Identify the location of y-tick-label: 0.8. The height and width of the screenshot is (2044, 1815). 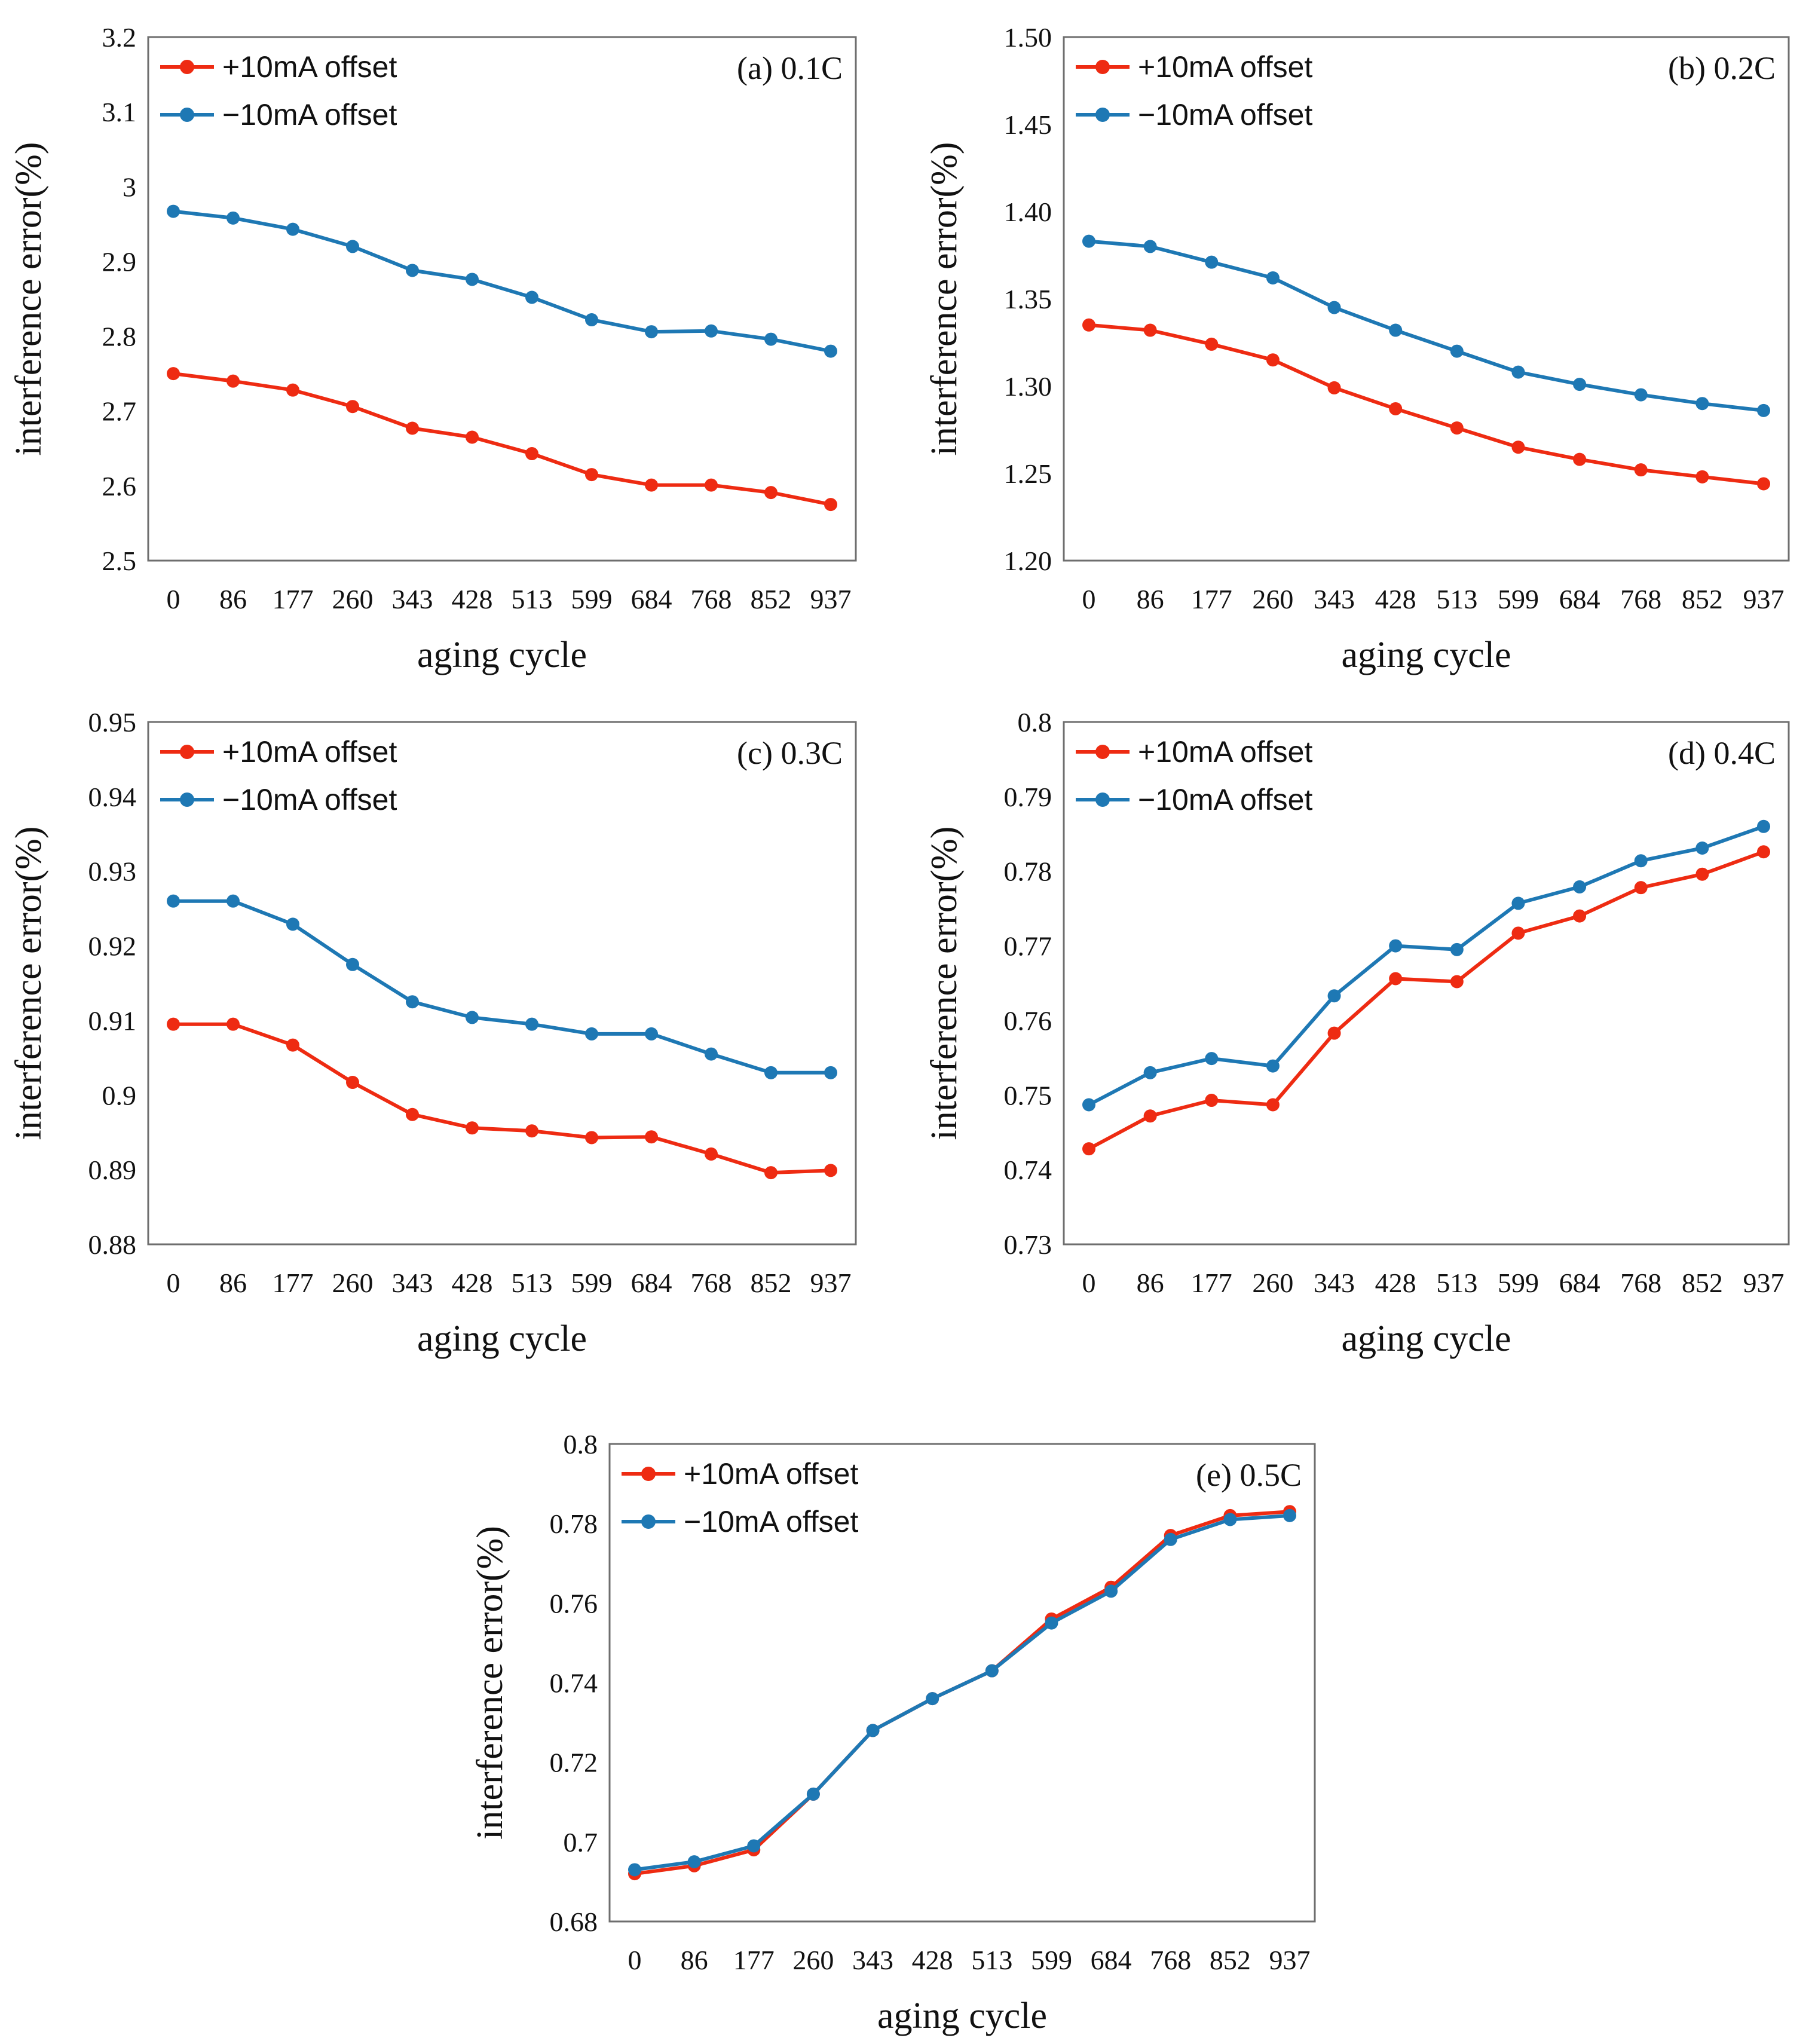
(581, 1444).